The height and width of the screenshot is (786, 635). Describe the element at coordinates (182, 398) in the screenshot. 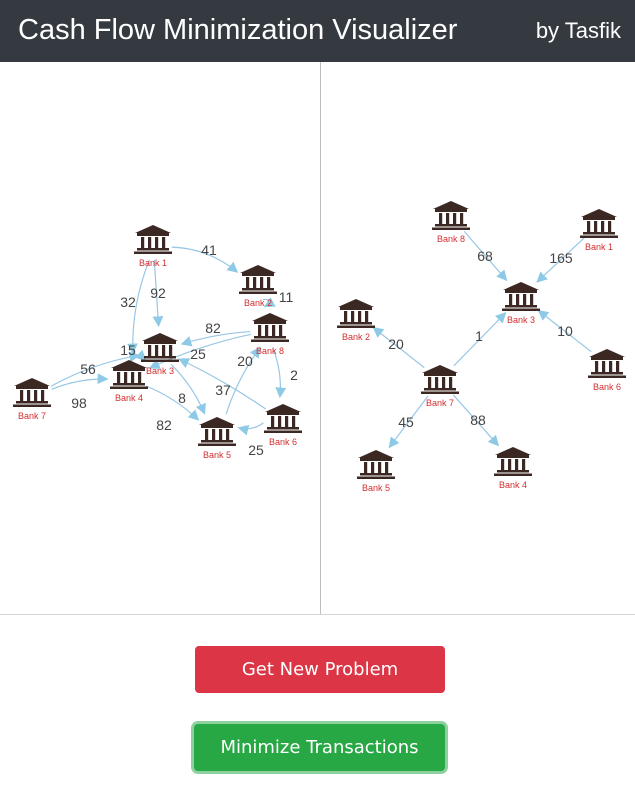

I see `edge-amount-b3-to-b5: 8` at that location.